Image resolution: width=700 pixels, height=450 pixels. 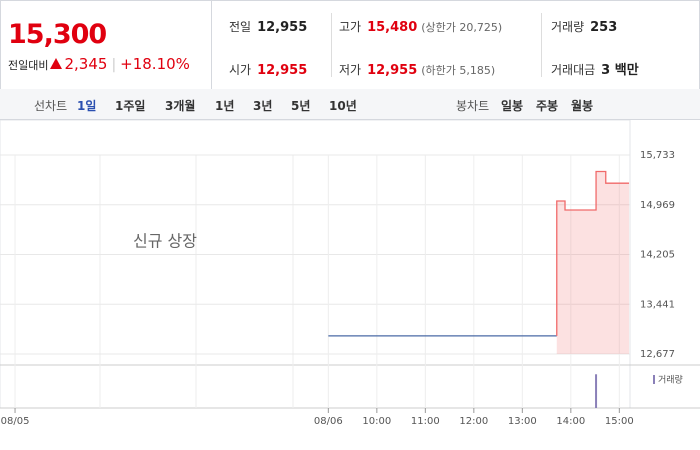 I want to click on legend-label: 거래량, so click(x=670, y=380).